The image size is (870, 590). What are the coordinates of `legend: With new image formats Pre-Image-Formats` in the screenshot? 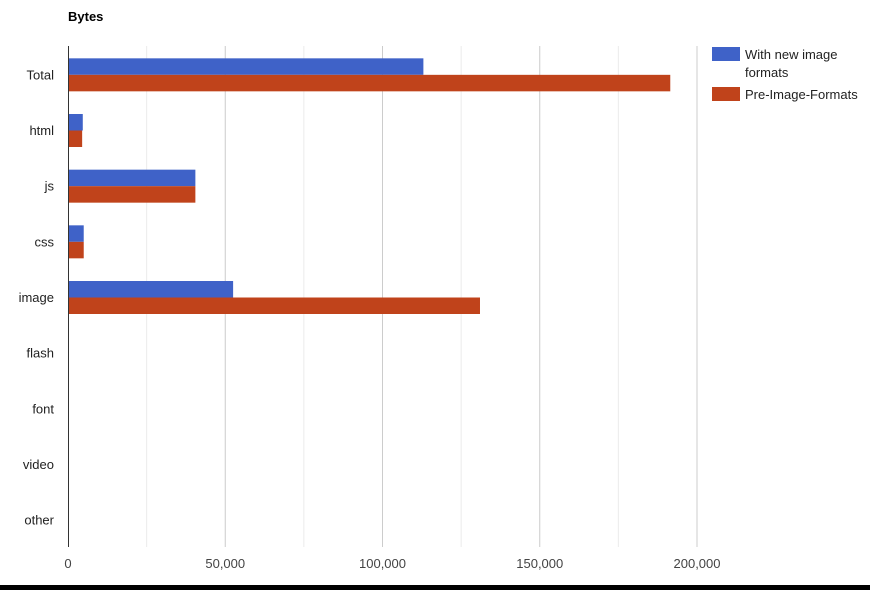 It's located at (785, 74).